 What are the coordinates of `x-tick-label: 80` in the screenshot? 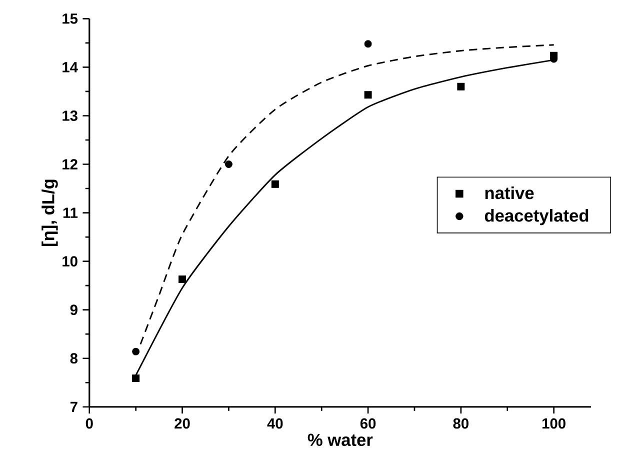 It's located at (460, 423).